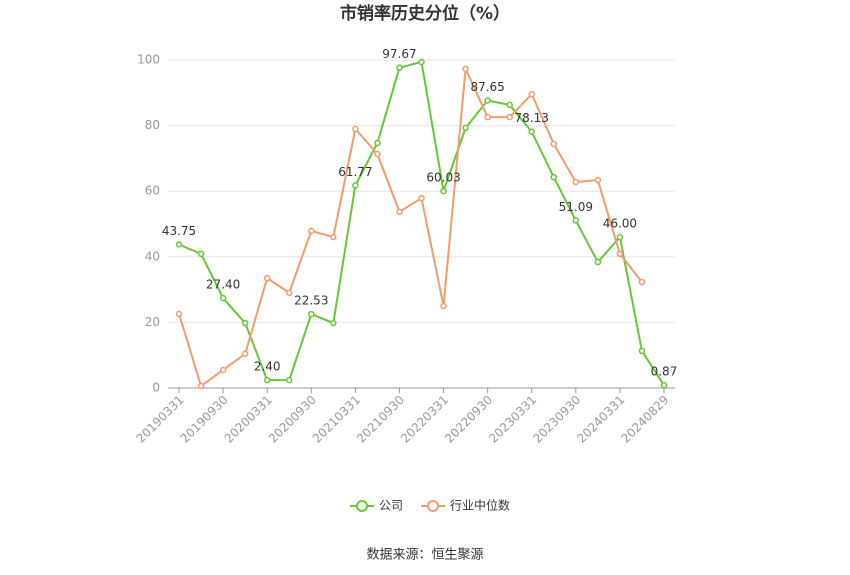  I want to click on legend-label: 公司, so click(391, 506).